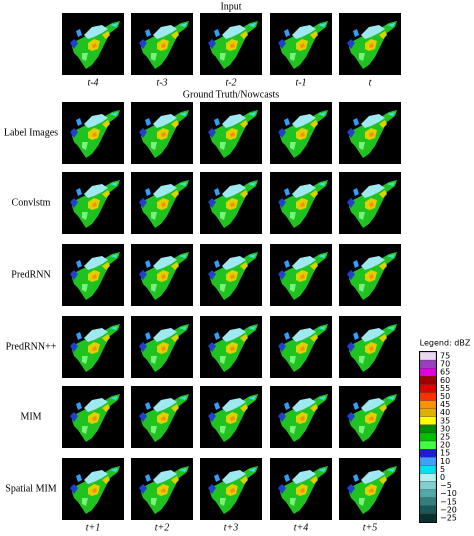 Image resolution: width=474 pixels, height=536 pixels. Describe the element at coordinates (445, 388) in the screenshot. I see `legend-label: 55` at that location.